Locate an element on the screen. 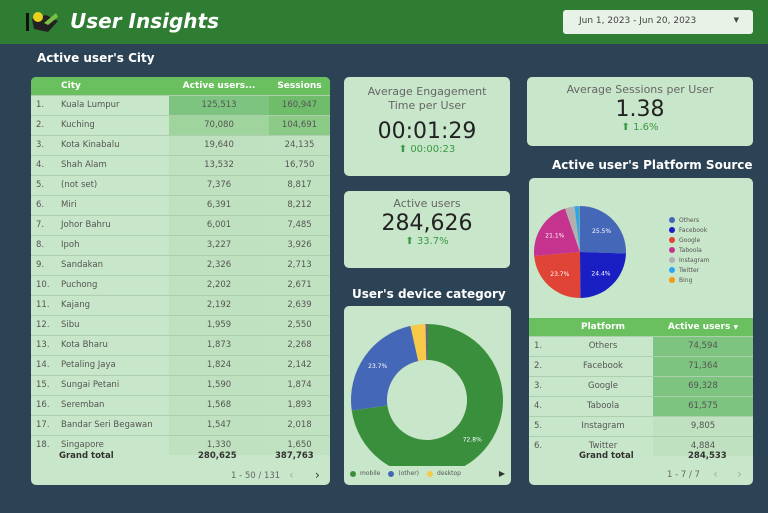 This screenshot has height=513, width=768. slice-Facebook is located at coordinates (603, 275).